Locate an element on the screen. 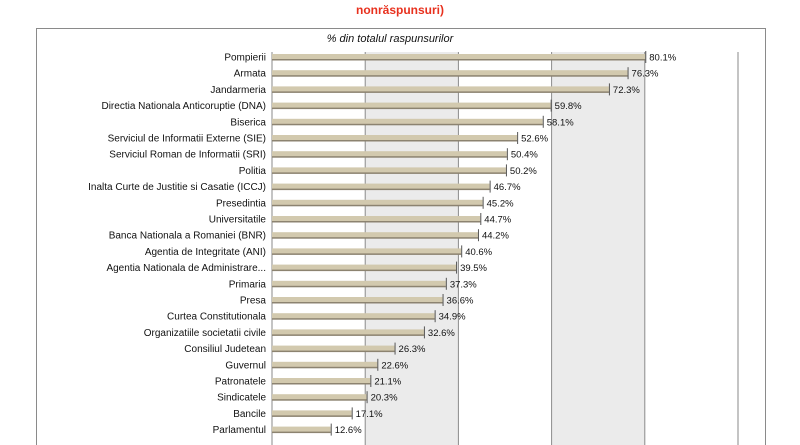  value-label: 76.3% is located at coordinates (645, 74).